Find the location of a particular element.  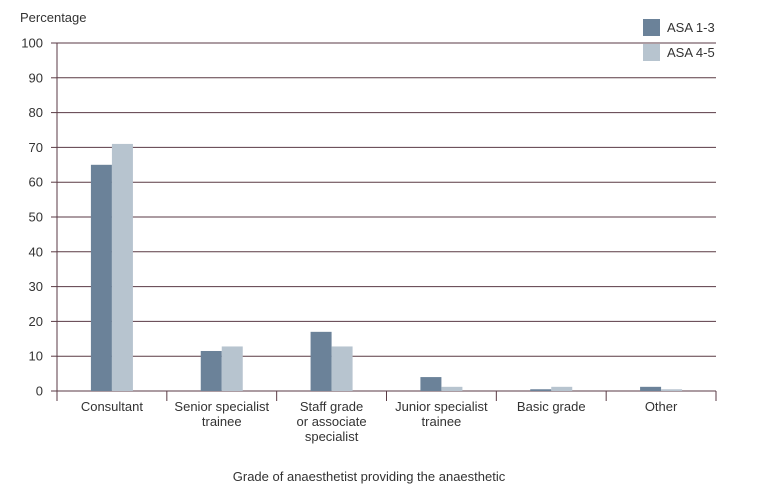

y-tick-label: 10 is located at coordinates (36, 356).